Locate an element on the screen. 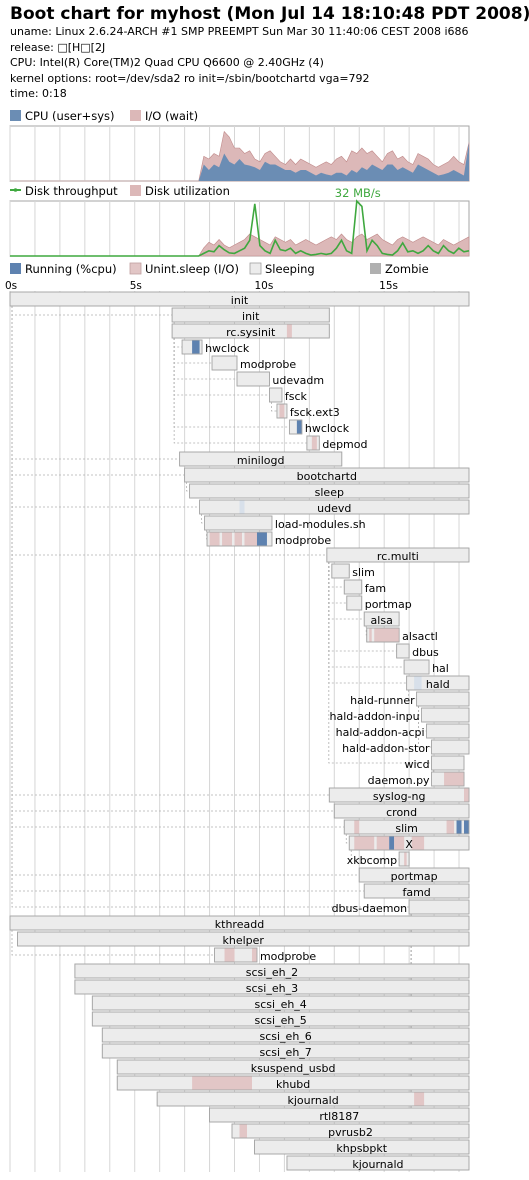  process-label: hwclock is located at coordinates (227, 348).